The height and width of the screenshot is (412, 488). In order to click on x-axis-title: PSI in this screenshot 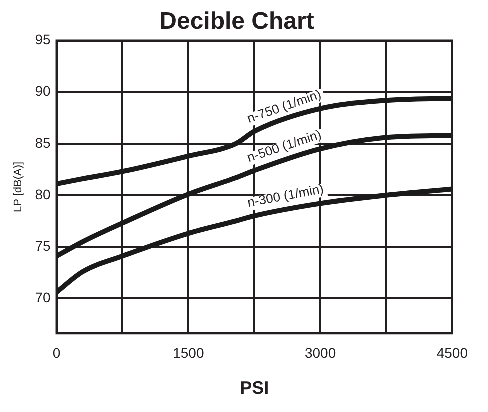, I will do `click(255, 388)`.